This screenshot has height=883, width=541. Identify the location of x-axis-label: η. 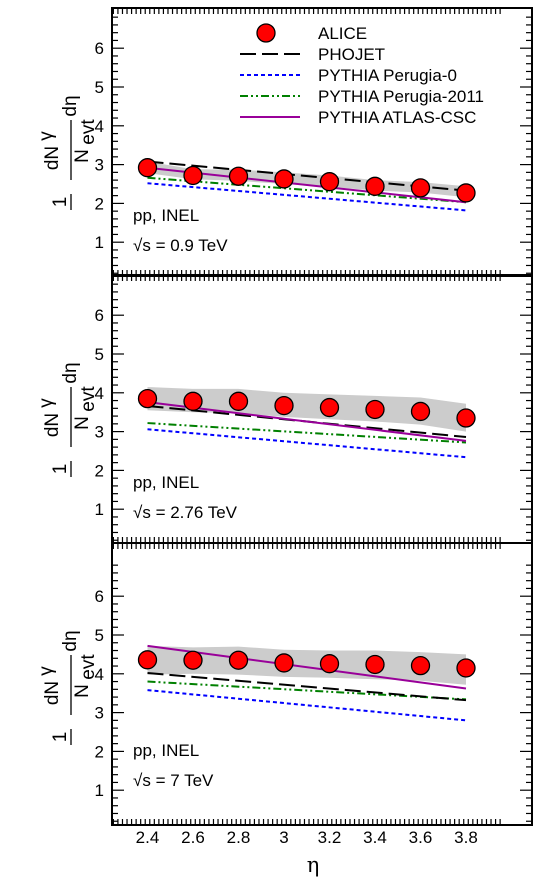
(313, 865).